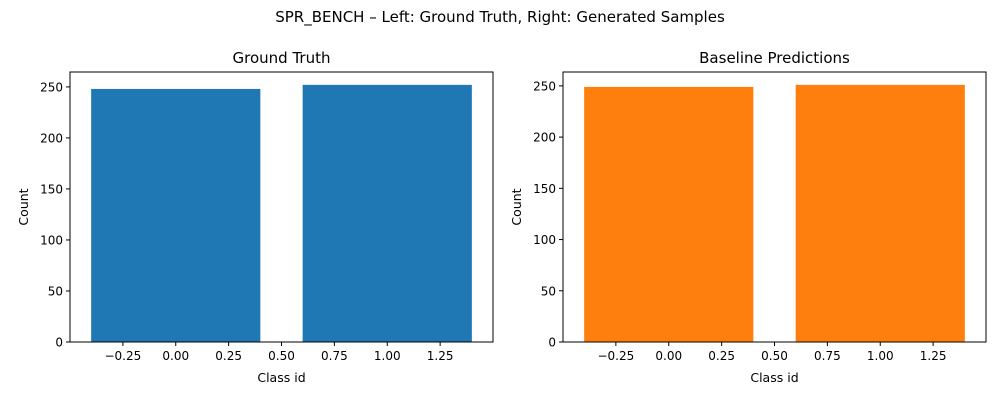 The height and width of the screenshot is (400, 1000). I want to click on x-tick-label-0-3: 0.50, so click(281, 356).